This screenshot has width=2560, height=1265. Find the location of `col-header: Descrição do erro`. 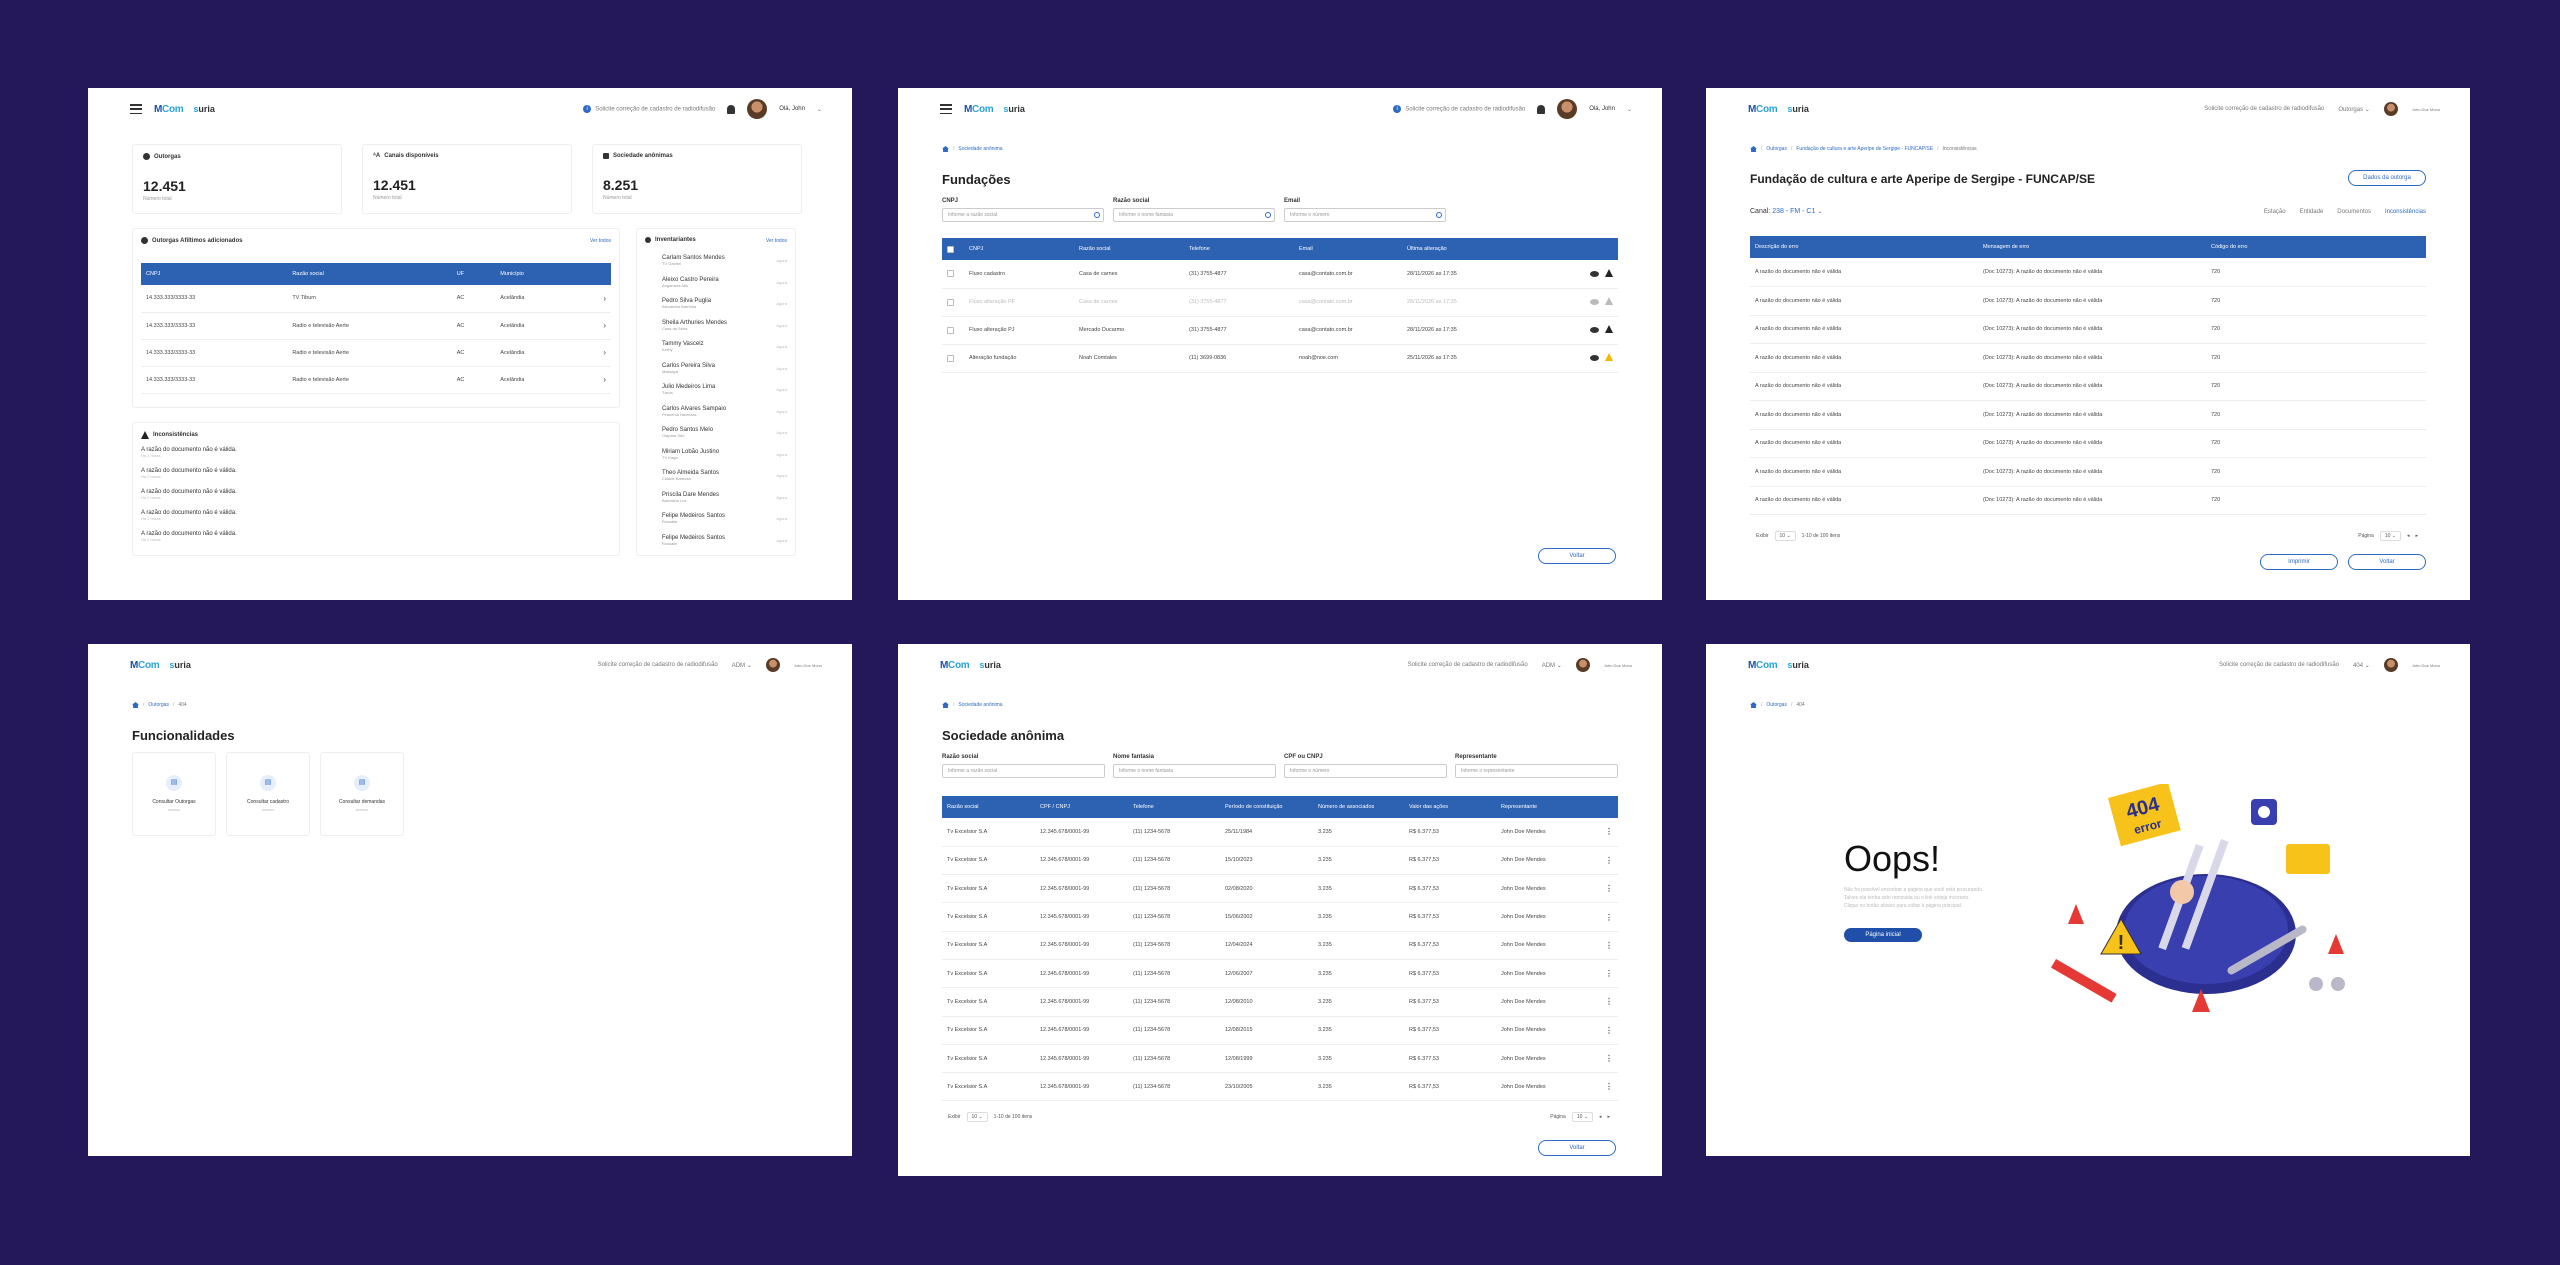

col-header: Descrição do erro is located at coordinates (1864, 247).